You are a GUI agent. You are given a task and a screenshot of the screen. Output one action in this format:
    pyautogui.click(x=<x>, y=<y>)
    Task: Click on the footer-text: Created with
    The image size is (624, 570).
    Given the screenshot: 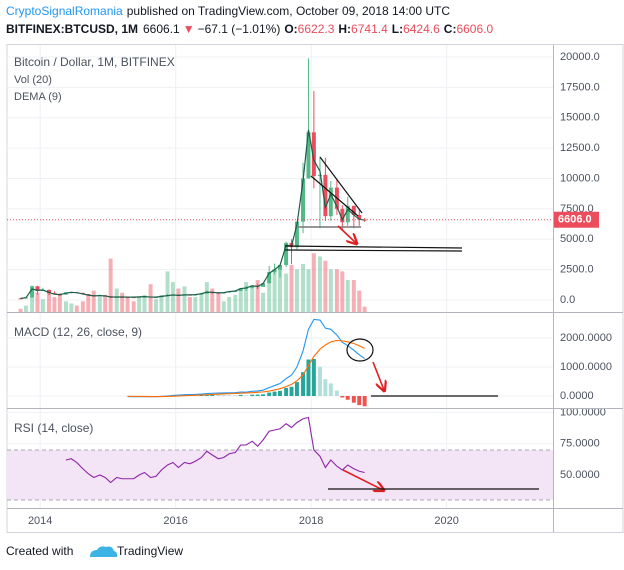 What is the action you would take?
    pyautogui.click(x=39, y=551)
    